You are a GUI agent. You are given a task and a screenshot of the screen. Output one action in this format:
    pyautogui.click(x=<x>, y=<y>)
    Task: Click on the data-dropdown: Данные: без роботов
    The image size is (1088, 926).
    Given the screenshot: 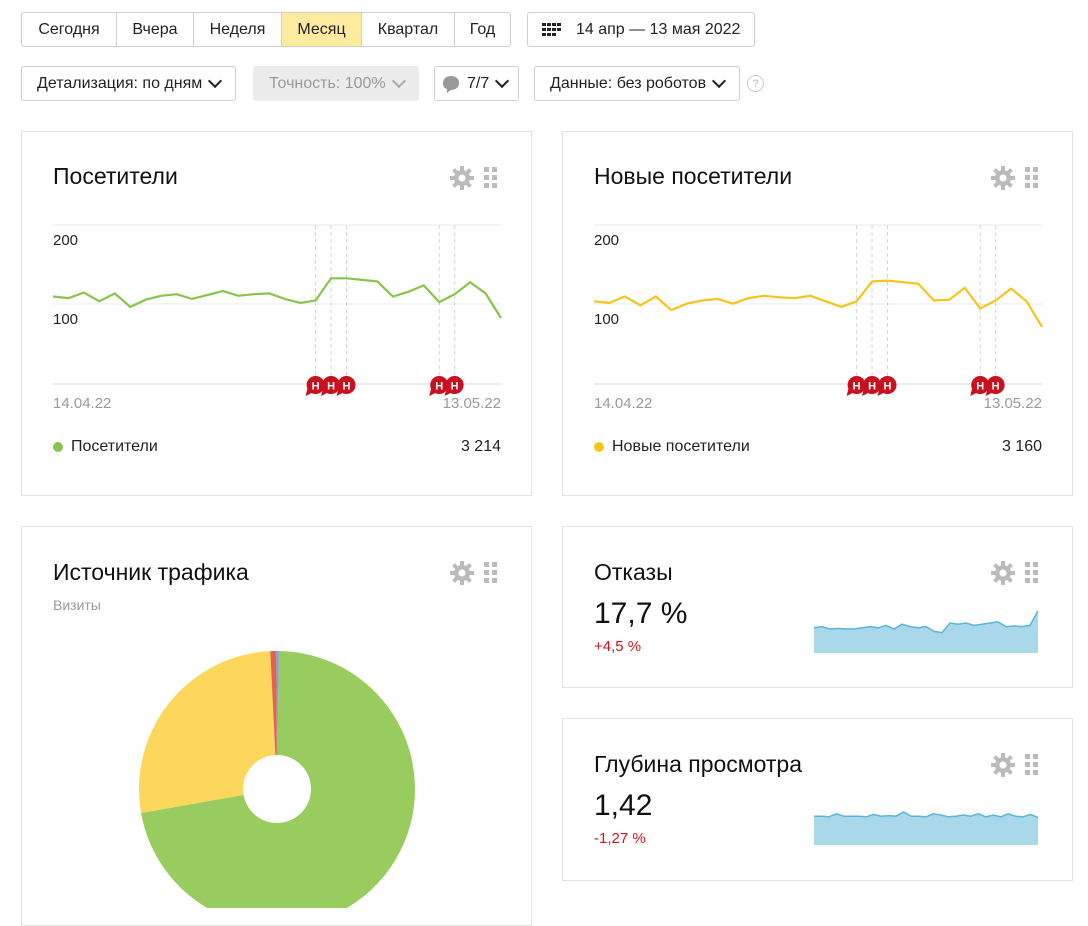 What is the action you would take?
    pyautogui.click(x=637, y=83)
    